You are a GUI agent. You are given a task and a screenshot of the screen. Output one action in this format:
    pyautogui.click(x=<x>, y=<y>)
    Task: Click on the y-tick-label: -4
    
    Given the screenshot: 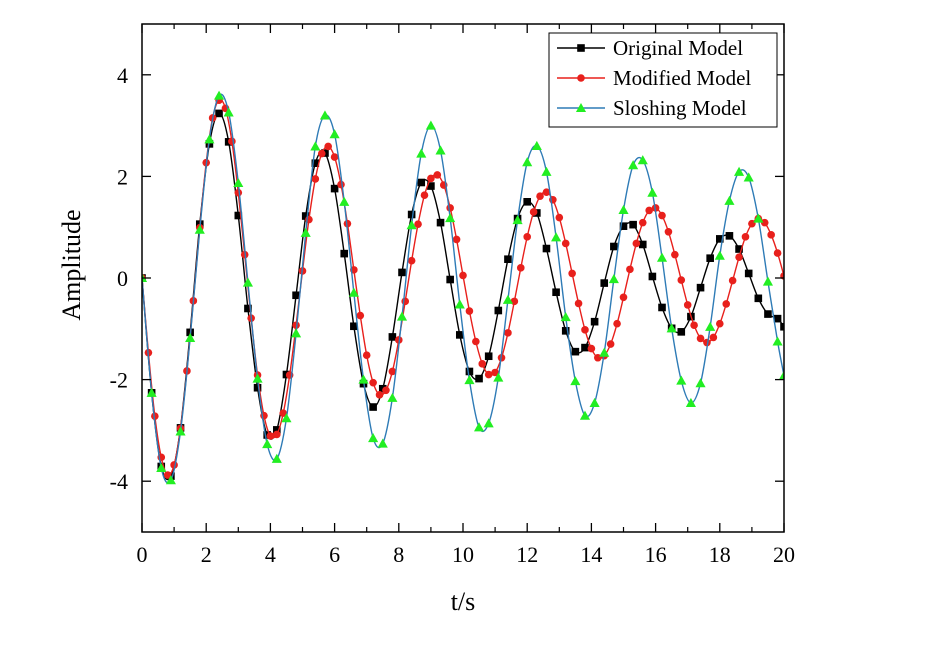 What is the action you would take?
    pyautogui.click(x=119, y=481)
    